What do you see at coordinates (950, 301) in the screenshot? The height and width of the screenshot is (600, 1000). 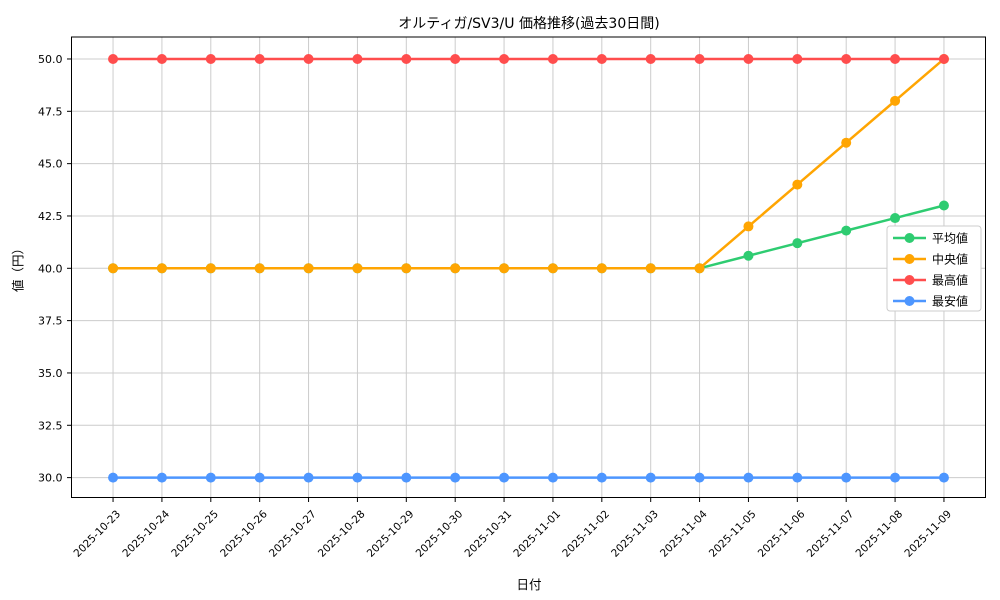 I see `legend-label: 最安値` at bounding box center [950, 301].